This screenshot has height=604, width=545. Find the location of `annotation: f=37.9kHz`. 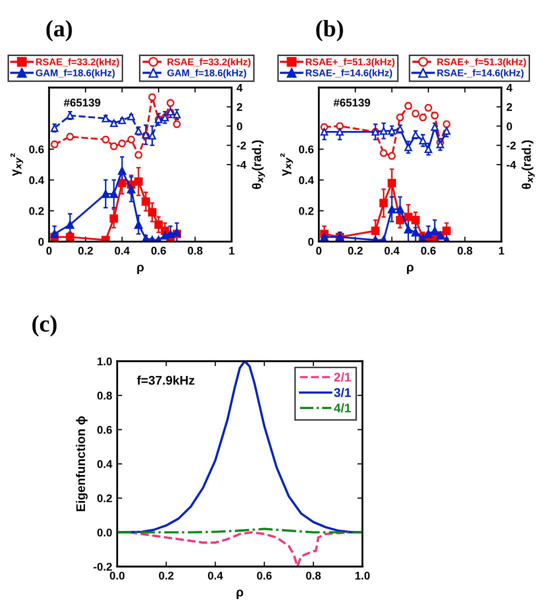

annotation: f=37.9kHz is located at coordinates (165, 380).